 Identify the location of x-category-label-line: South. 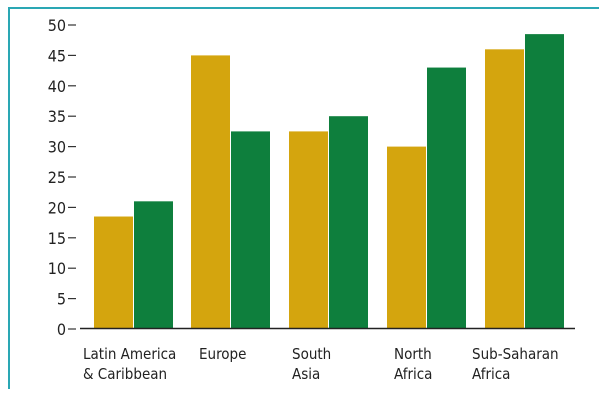
(311, 354).